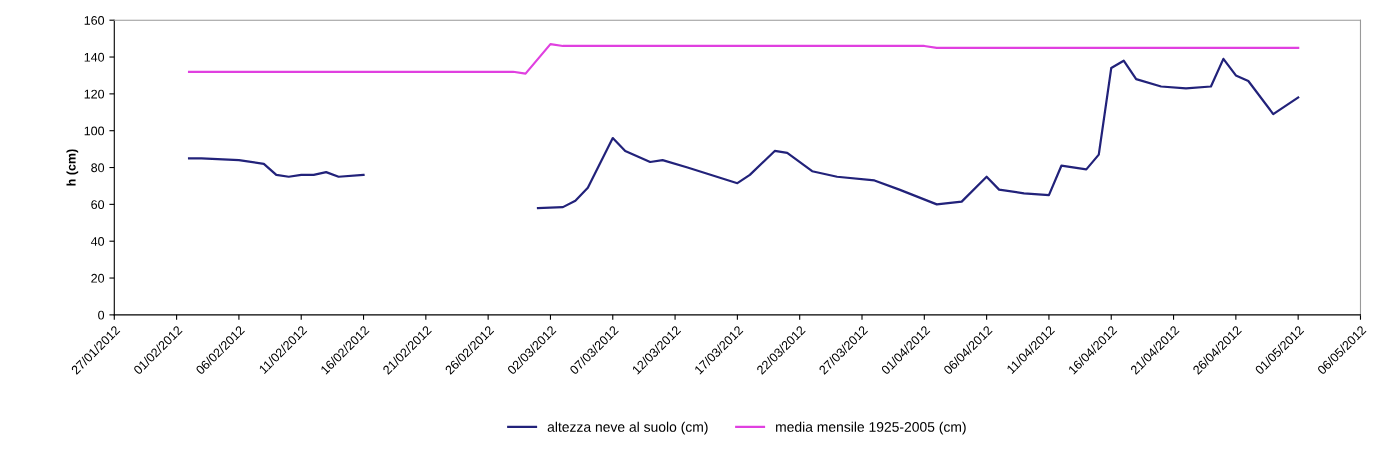 This screenshot has width=1377, height=459. What do you see at coordinates (871, 428) in the screenshot?
I see `legend-label: media mensile 1925-2005 (cm)` at bounding box center [871, 428].